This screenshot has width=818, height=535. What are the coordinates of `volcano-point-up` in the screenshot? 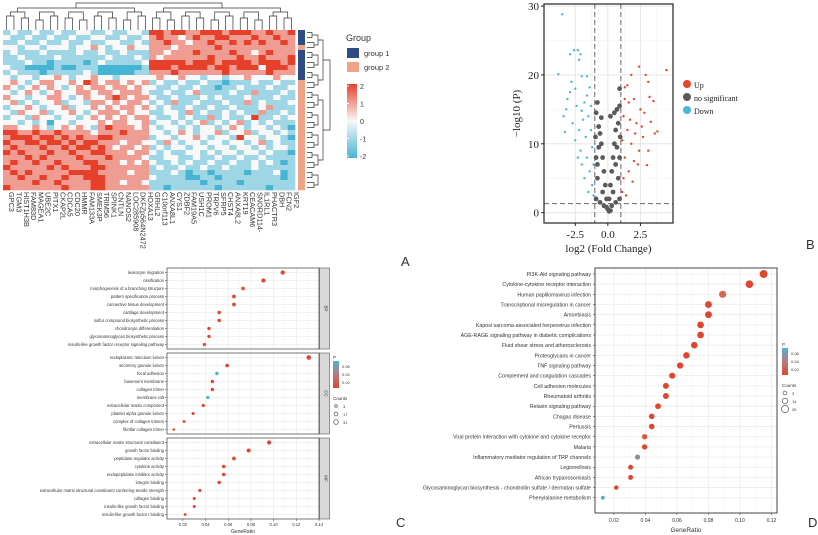 It's located at (628, 102).